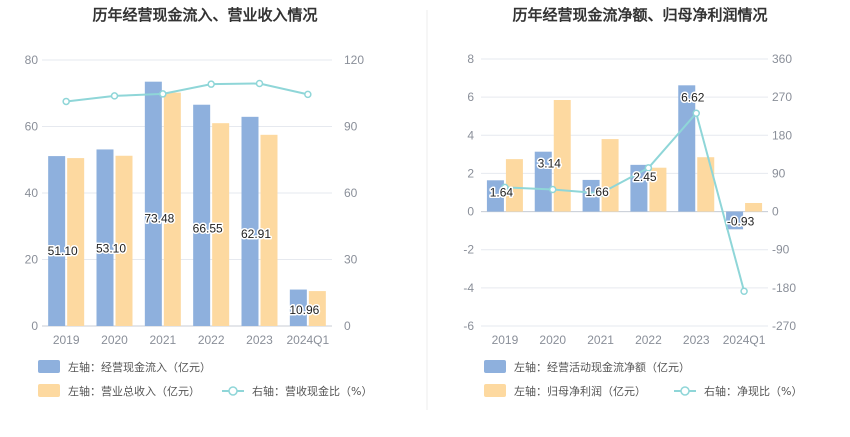 The width and height of the screenshot is (850, 437). What do you see at coordinates (32, 60) in the screenshot?
I see `left-axis-tick-label: 80` at bounding box center [32, 60].